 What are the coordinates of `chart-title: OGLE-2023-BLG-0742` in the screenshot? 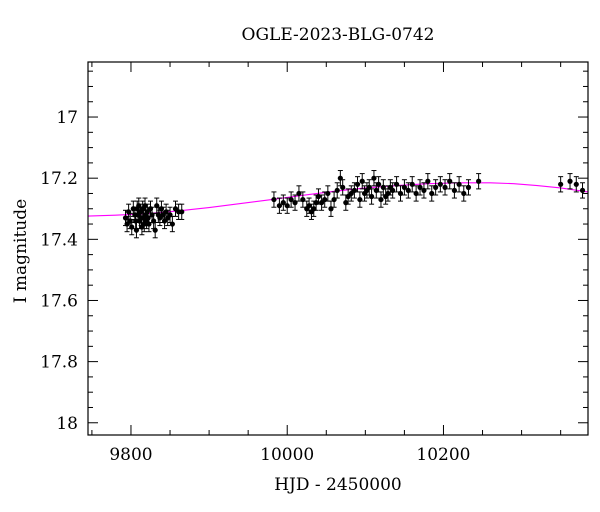 It's located at (338, 35).